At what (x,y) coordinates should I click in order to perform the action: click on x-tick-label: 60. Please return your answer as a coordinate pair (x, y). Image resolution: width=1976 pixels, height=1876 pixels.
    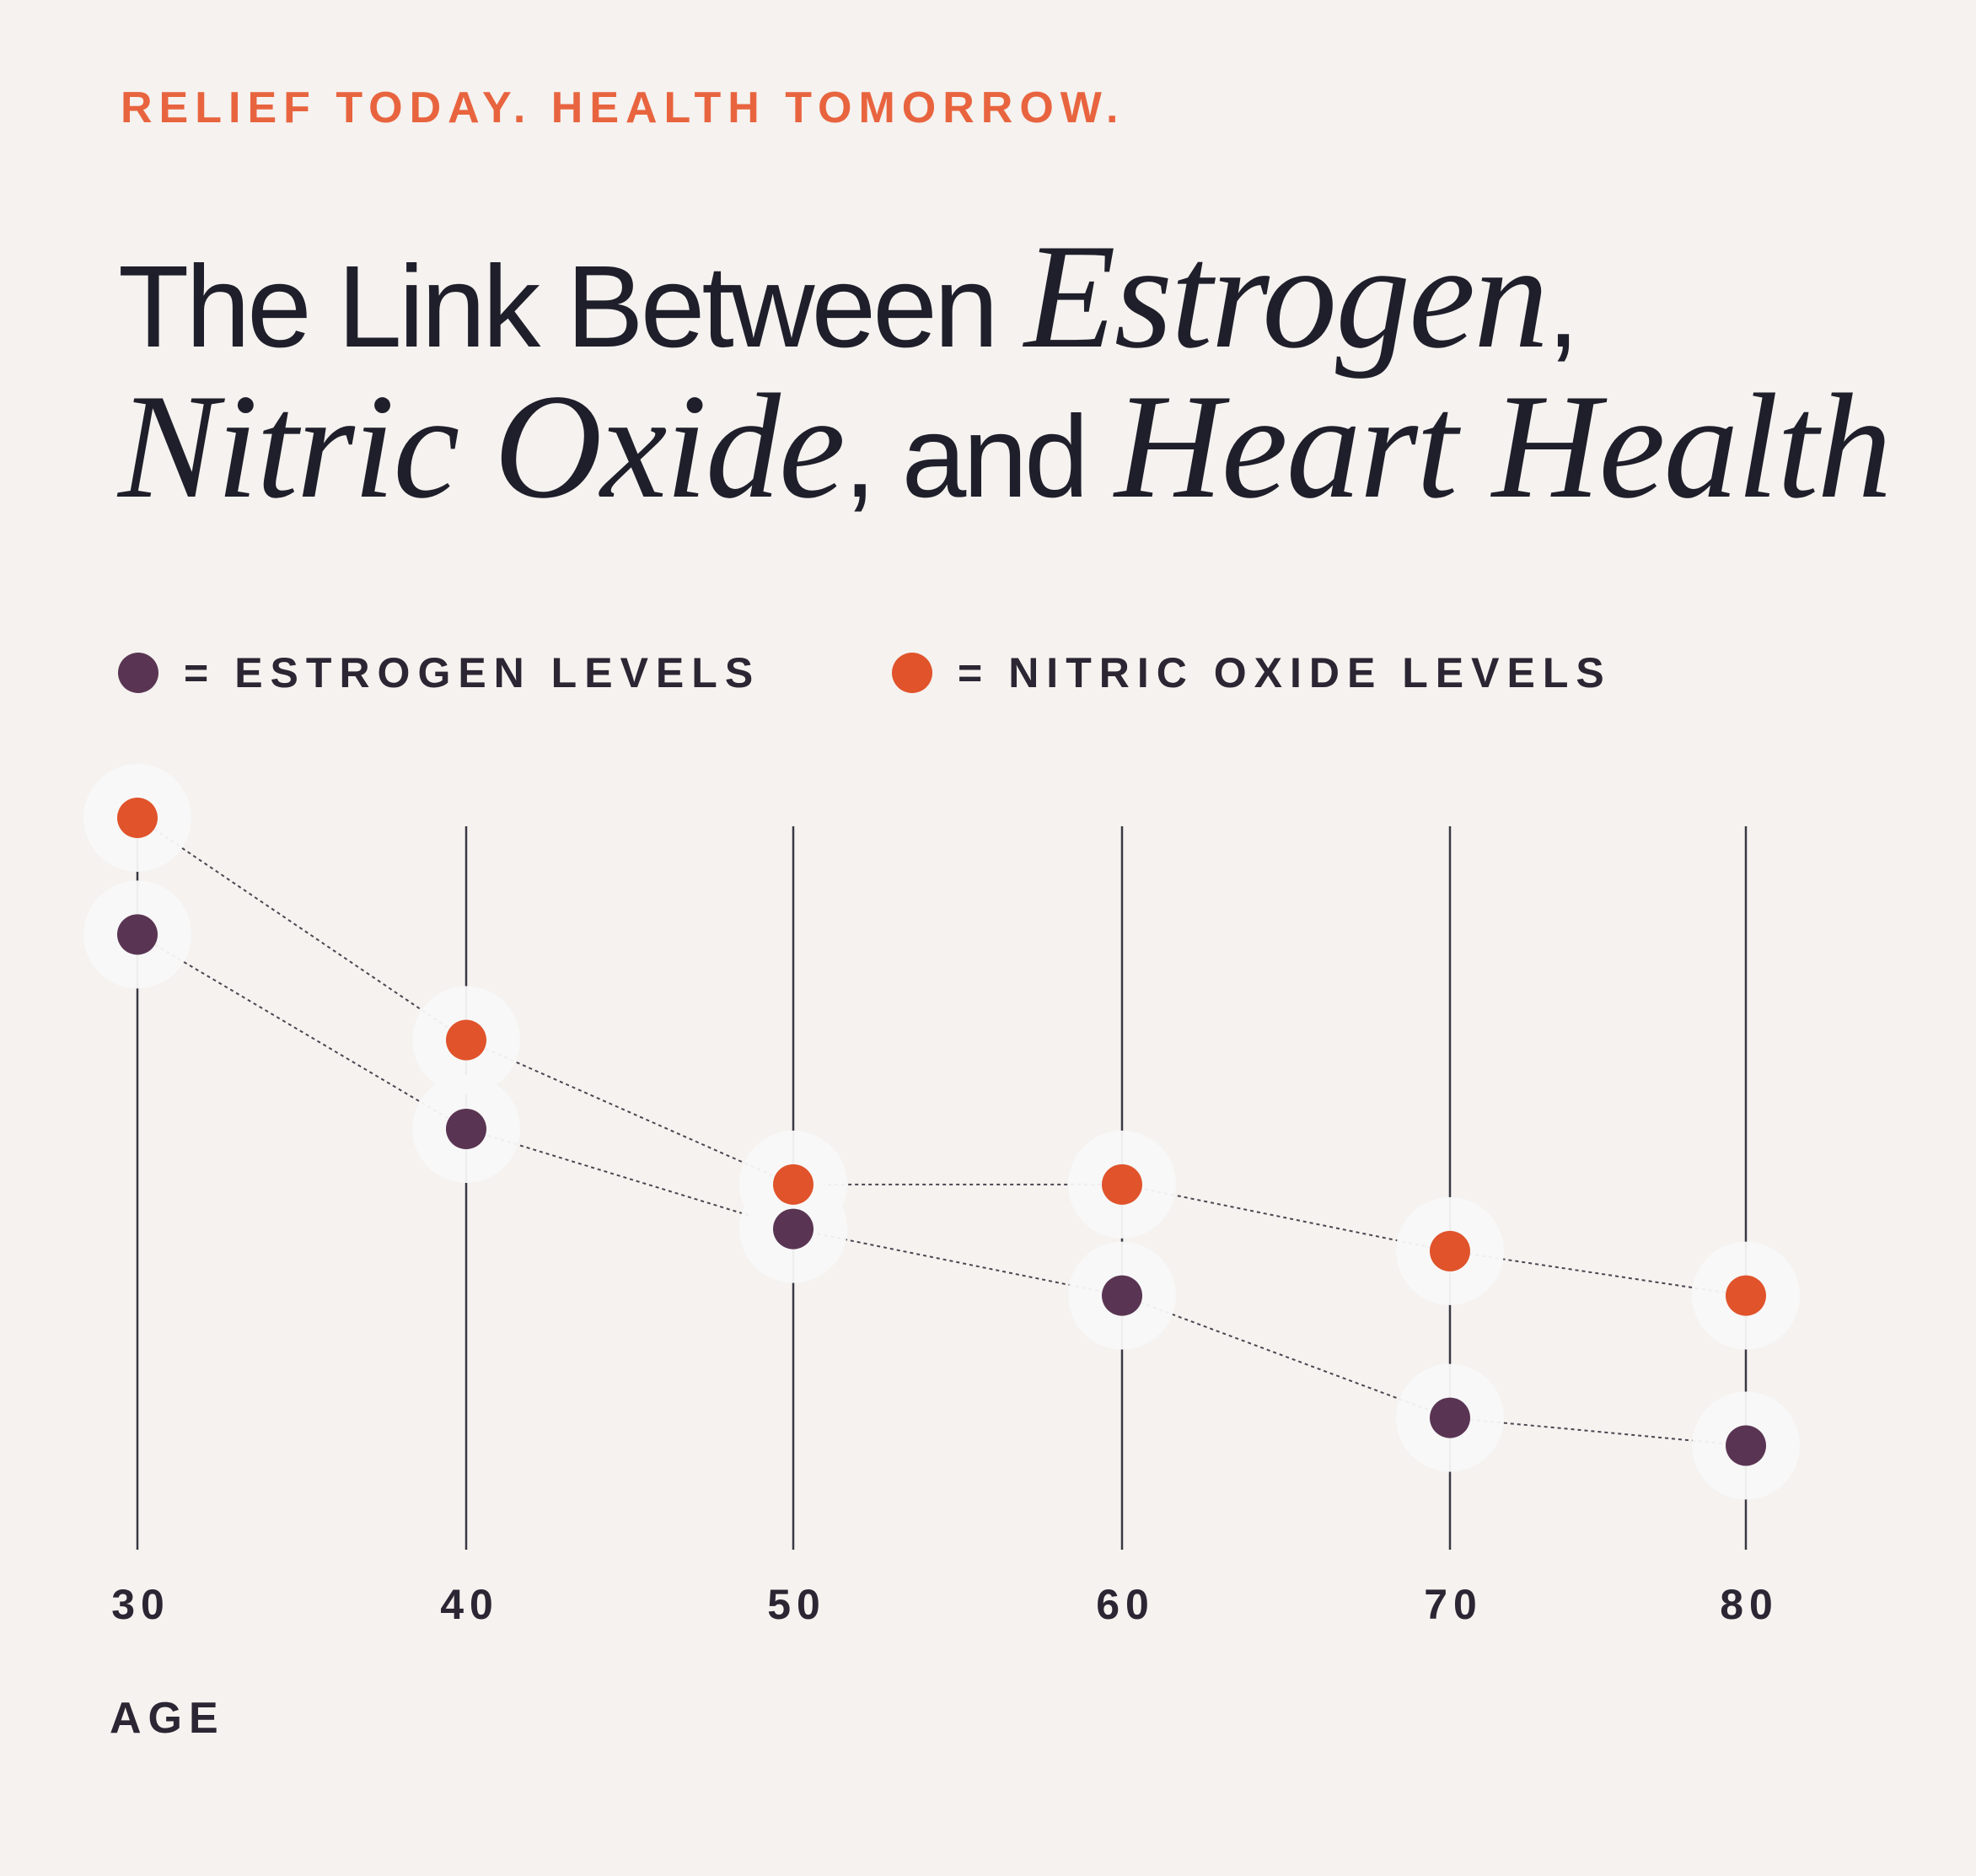
    Looking at the image, I should click on (1125, 1604).